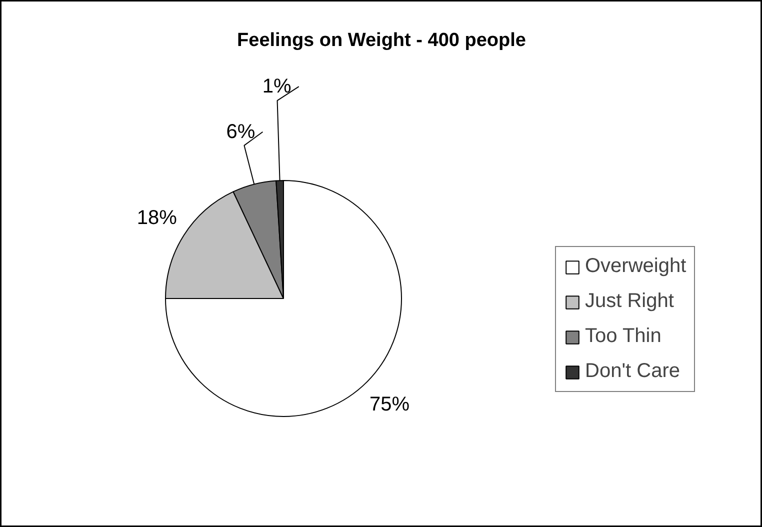 The image size is (762, 527). What do you see at coordinates (277, 87) in the screenshot?
I see `data-label: 1%` at bounding box center [277, 87].